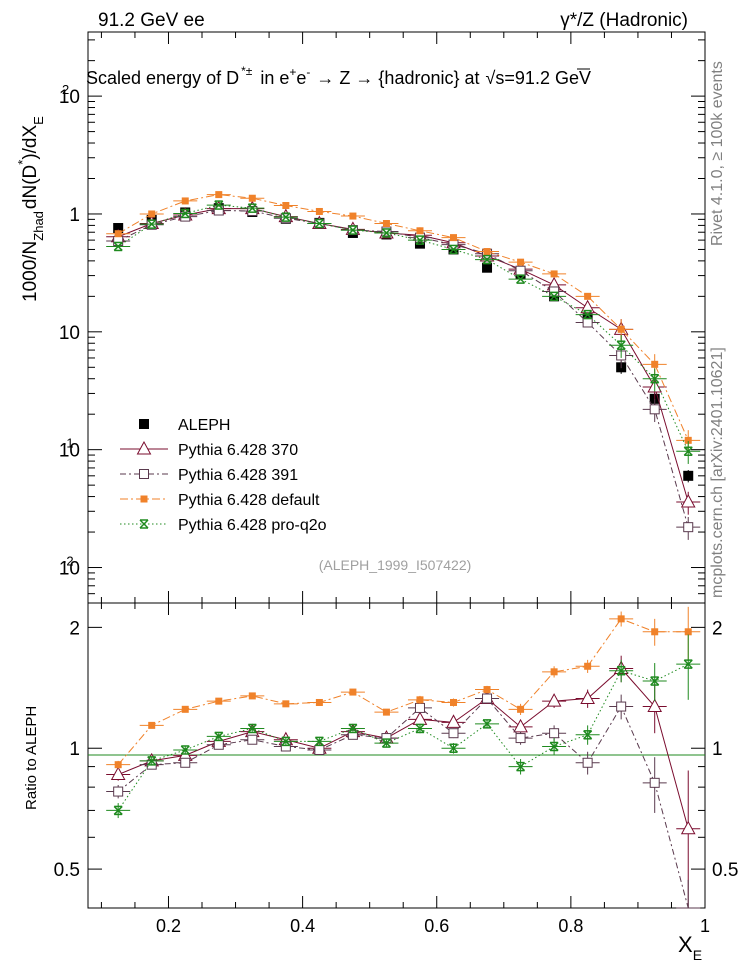  What do you see at coordinates (308, 72) in the screenshot?
I see `title-minus-sup: -` at bounding box center [308, 72].